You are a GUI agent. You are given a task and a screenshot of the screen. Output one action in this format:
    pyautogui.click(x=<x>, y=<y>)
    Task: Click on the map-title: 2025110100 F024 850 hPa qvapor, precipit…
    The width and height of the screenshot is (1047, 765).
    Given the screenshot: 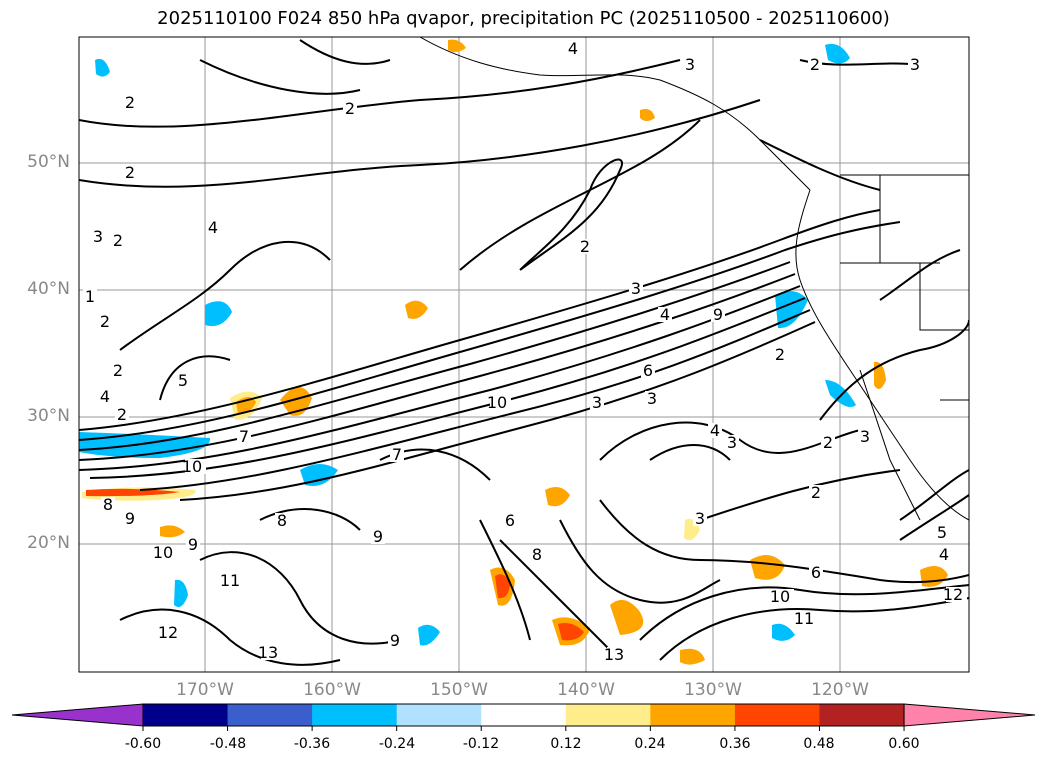 What is the action you would take?
    pyautogui.click(x=523, y=18)
    